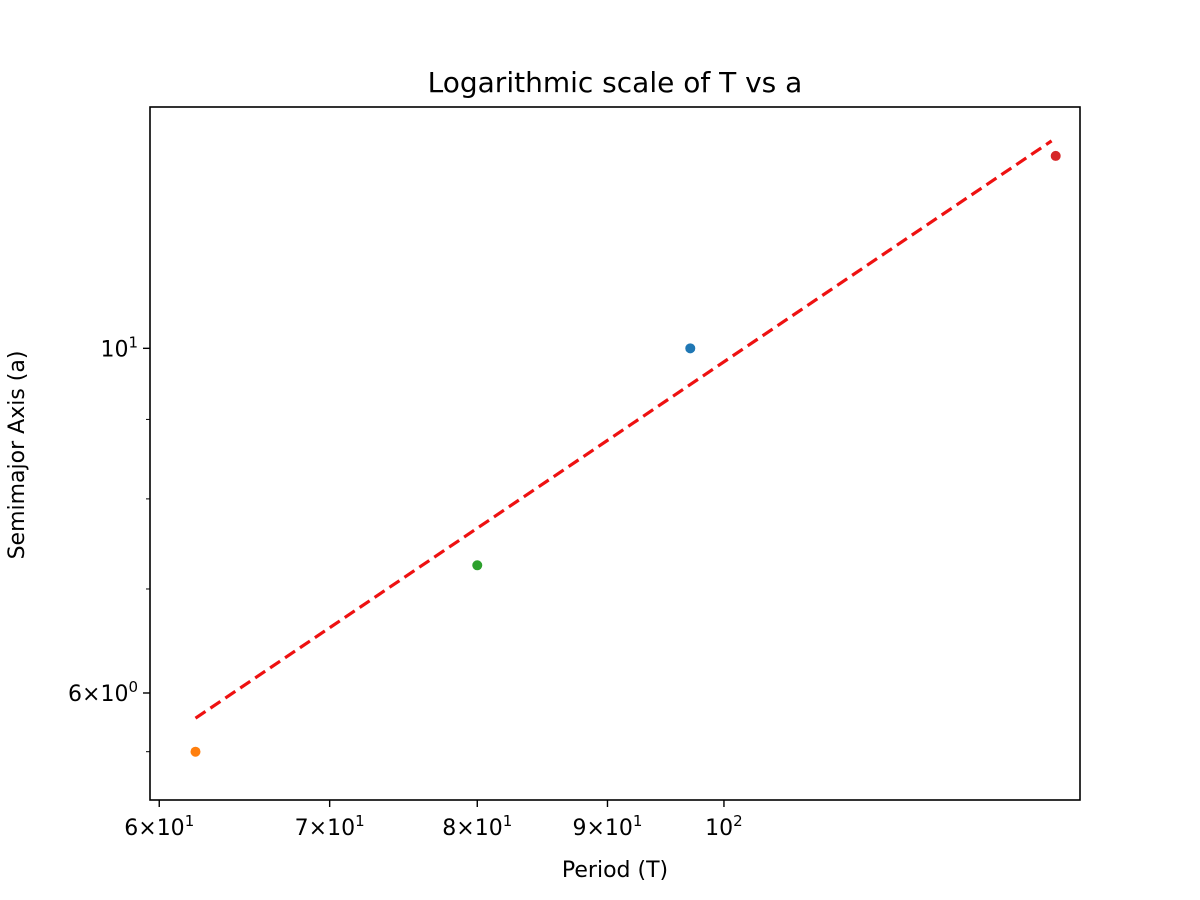 This screenshot has width=1200, height=900. Describe the element at coordinates (119, 347) in the screenshot. I see `y-tick-label-2: 101` at that location.